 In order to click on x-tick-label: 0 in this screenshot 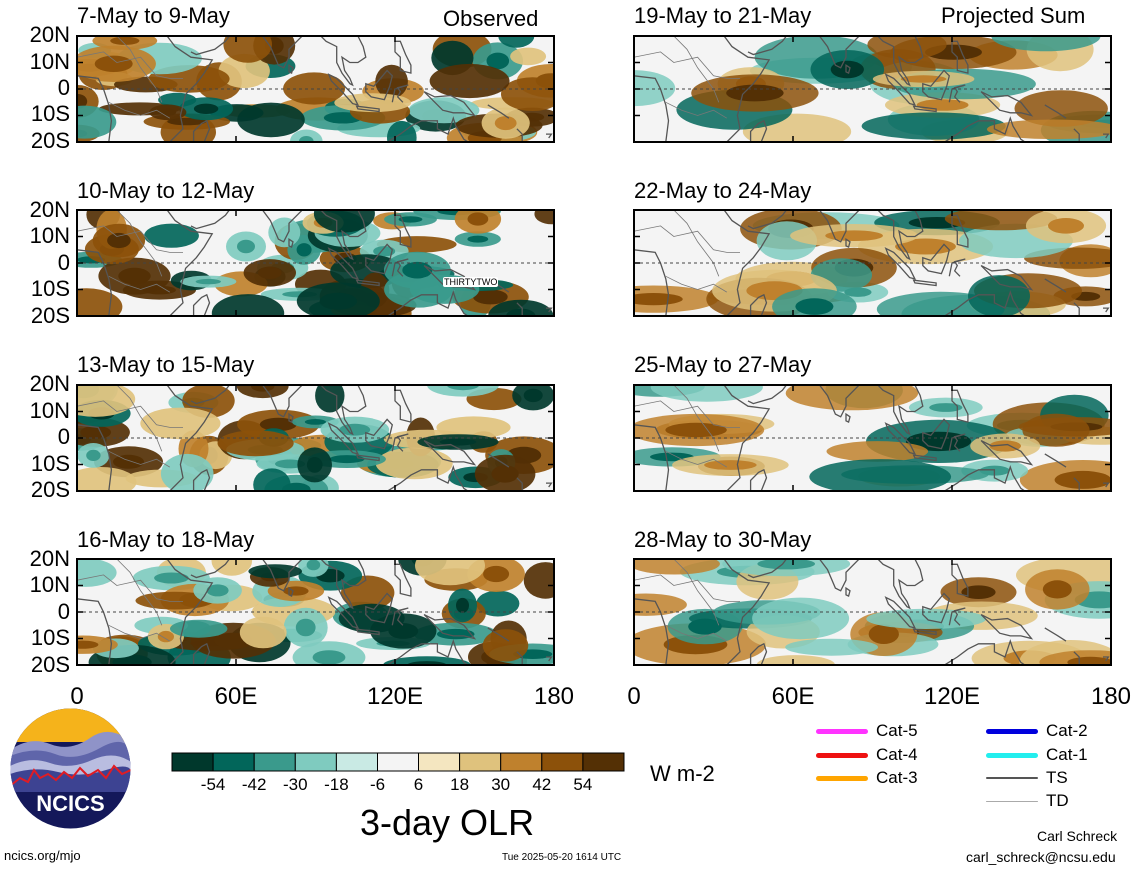, I will do `click(77, 696)`.